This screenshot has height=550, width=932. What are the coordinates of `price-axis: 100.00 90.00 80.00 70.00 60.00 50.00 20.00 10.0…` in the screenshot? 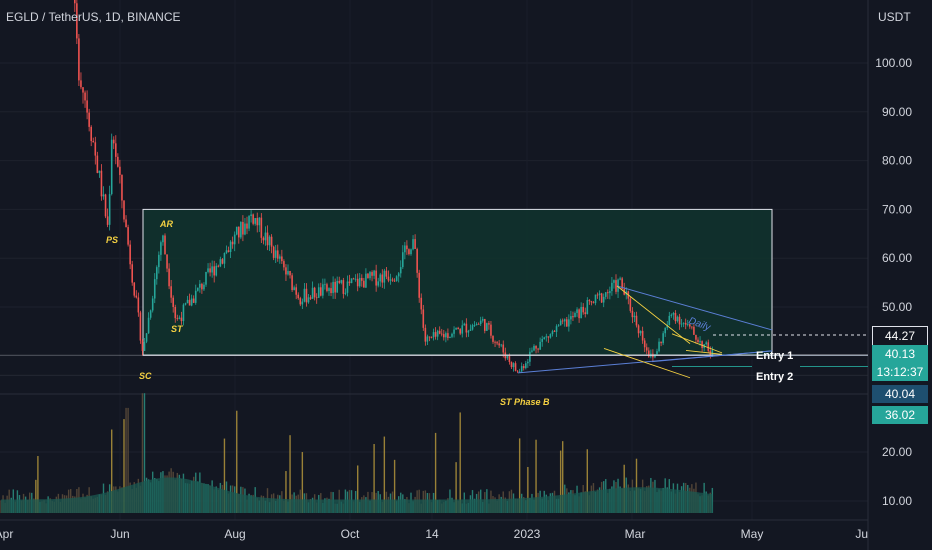 It's located at (893, 282).